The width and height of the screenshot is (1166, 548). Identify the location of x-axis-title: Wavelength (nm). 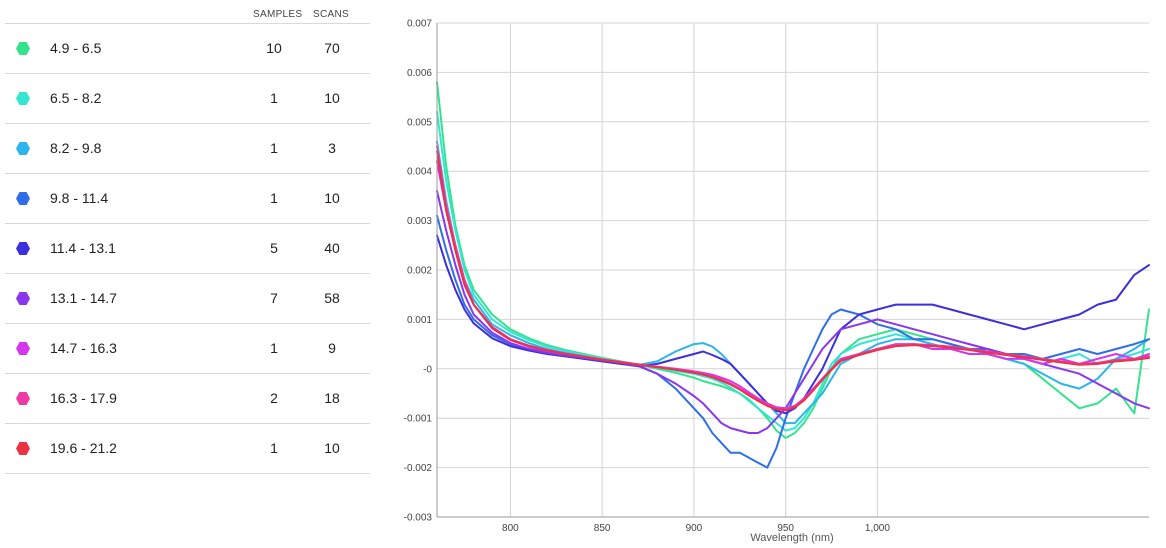
(791, 538).